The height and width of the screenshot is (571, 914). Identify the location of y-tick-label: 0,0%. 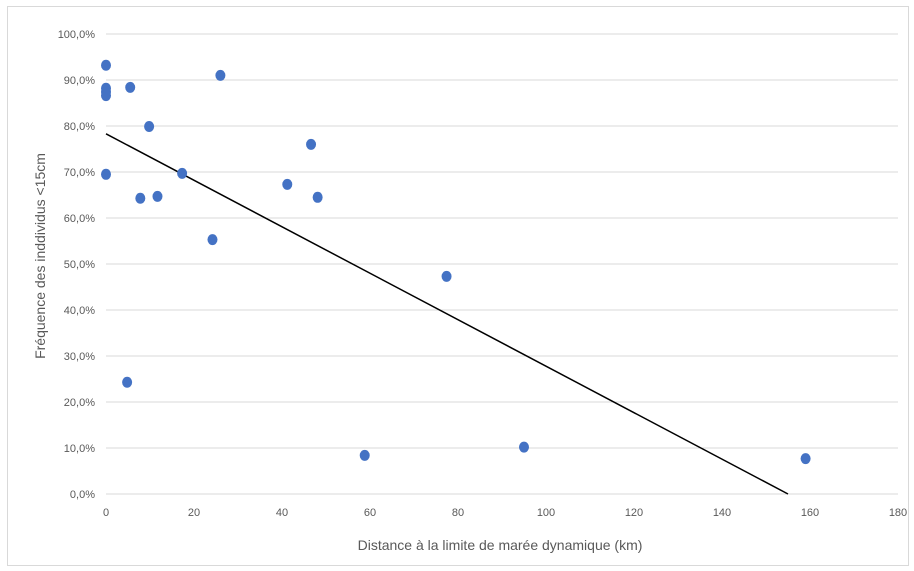
(82, 495).